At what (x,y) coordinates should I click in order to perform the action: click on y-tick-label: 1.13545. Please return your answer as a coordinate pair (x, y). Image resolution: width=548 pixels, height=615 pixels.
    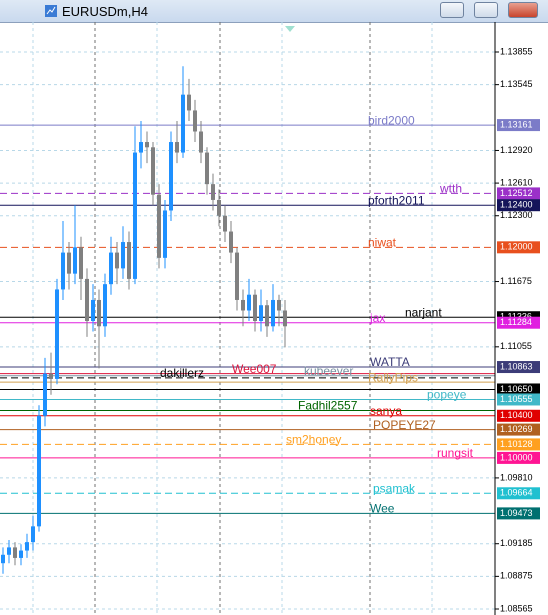
    Looking at the image, I should click on (516, 84).